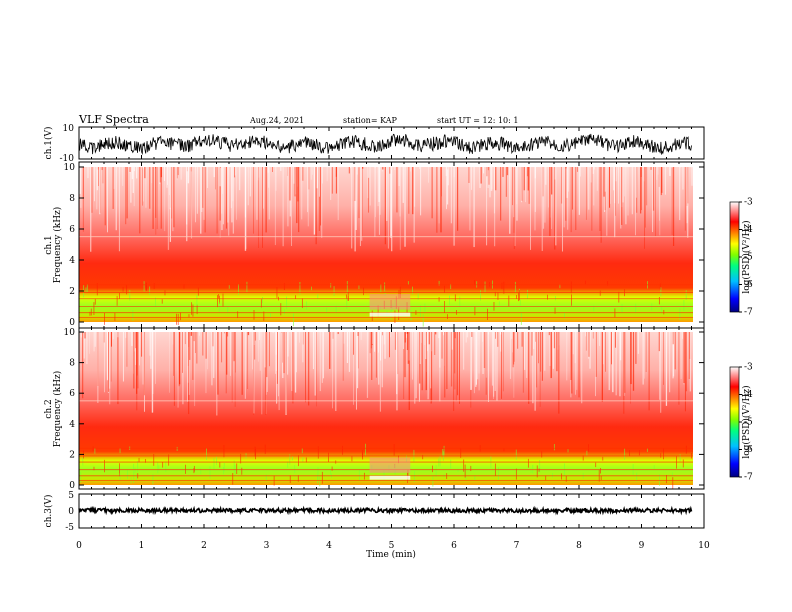 The width and height of the screenshot is (792, 612). What do you see at coordinates (392, 546) in the screenshot?
I see `x-tick-label: 5` at bounding box center [392, 546].